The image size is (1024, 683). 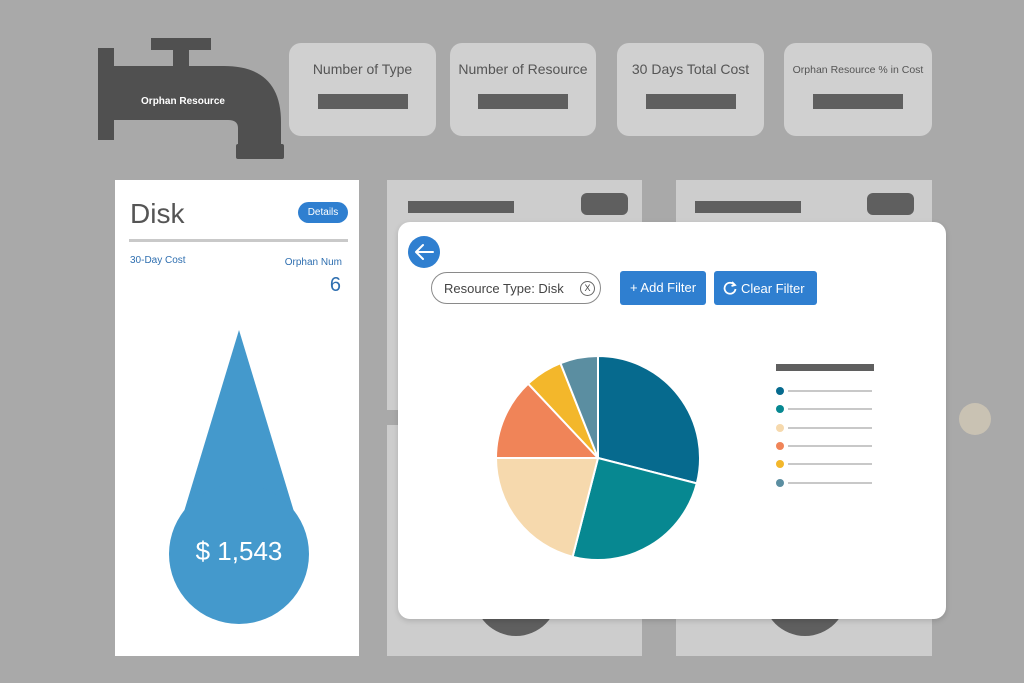 I want to click on details-button: Details, so click(x=323, y=212).